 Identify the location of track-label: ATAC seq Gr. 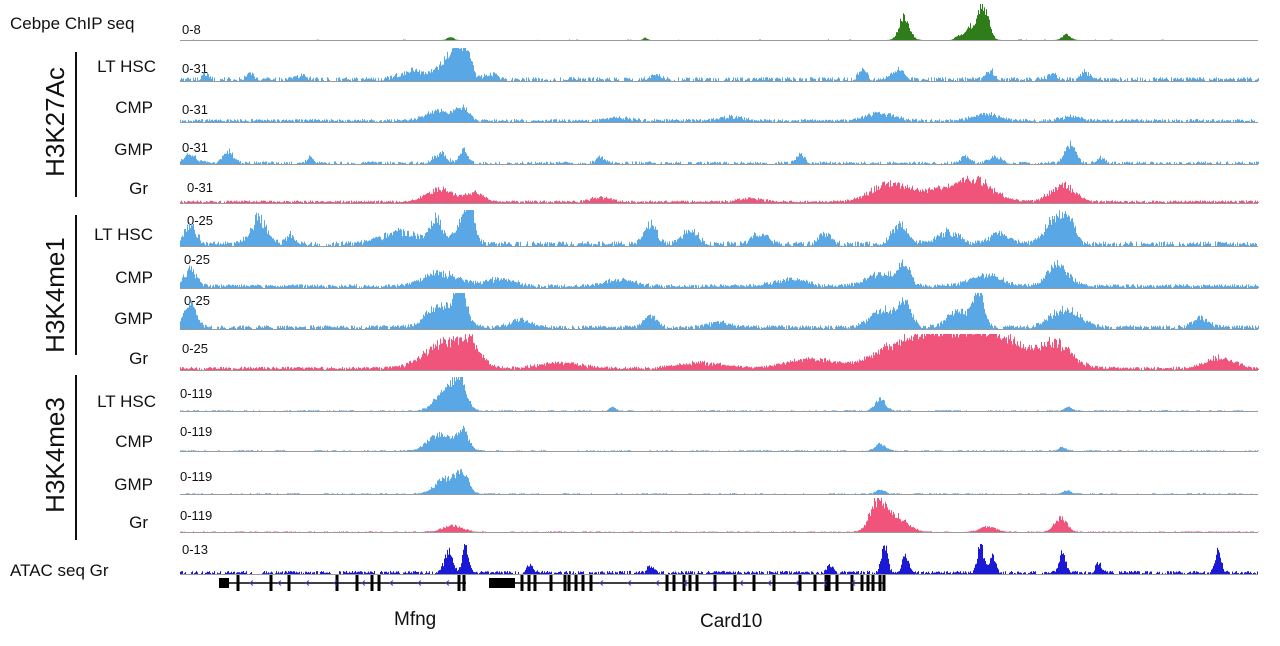
(59, 570).